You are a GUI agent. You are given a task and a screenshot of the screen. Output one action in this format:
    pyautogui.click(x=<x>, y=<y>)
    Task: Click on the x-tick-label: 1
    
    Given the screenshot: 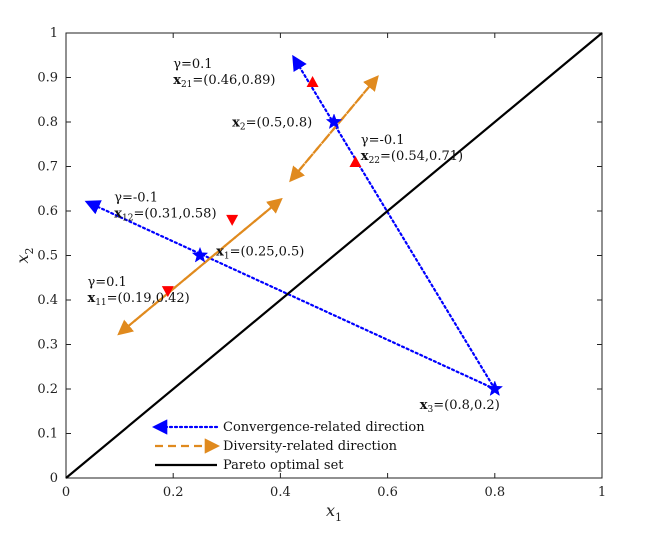 What is the action you would take?
    pyautogui.click(x=602, y=492)
    